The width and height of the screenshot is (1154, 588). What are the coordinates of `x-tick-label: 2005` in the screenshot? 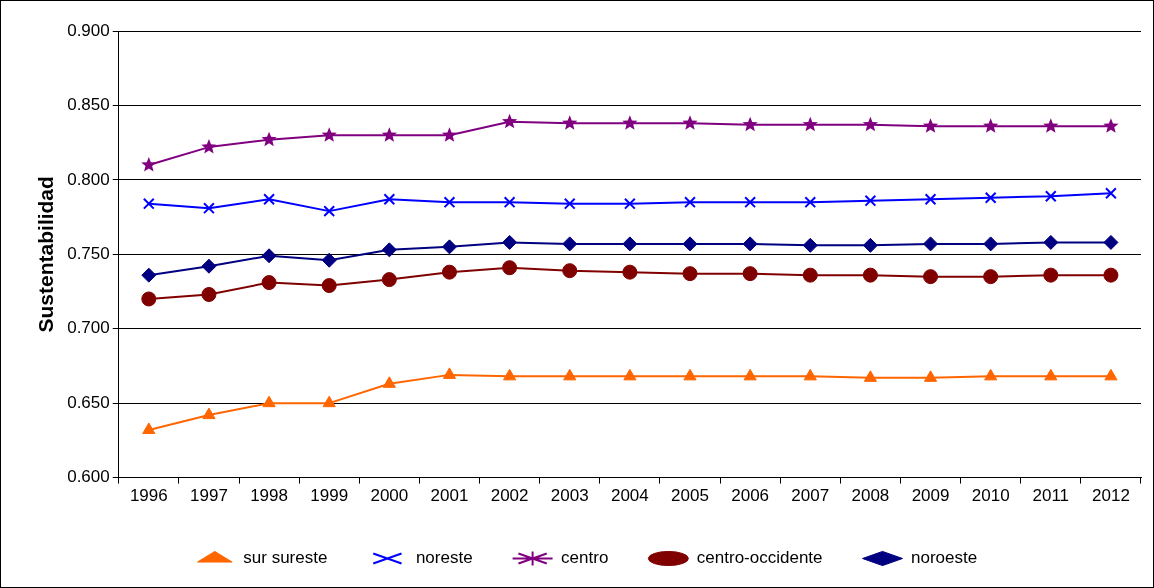 It's located at (690, 496).